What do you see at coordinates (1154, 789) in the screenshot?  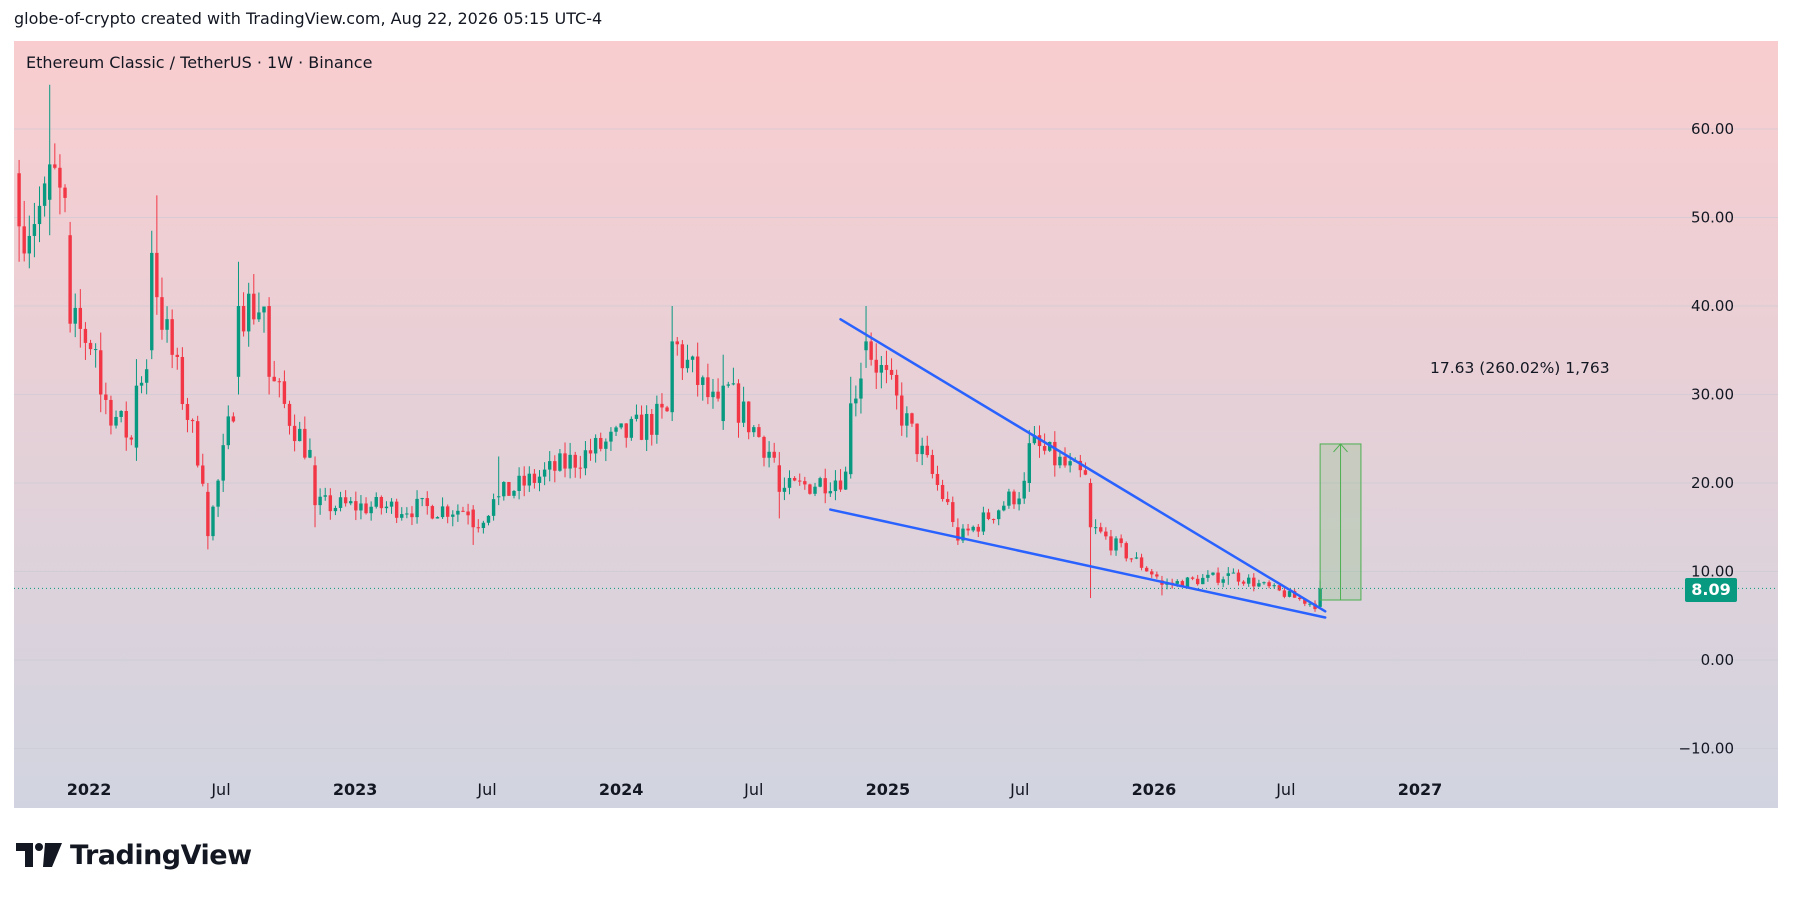 I see `x-tick-label: 2026` at bounding box center [1154, 789].